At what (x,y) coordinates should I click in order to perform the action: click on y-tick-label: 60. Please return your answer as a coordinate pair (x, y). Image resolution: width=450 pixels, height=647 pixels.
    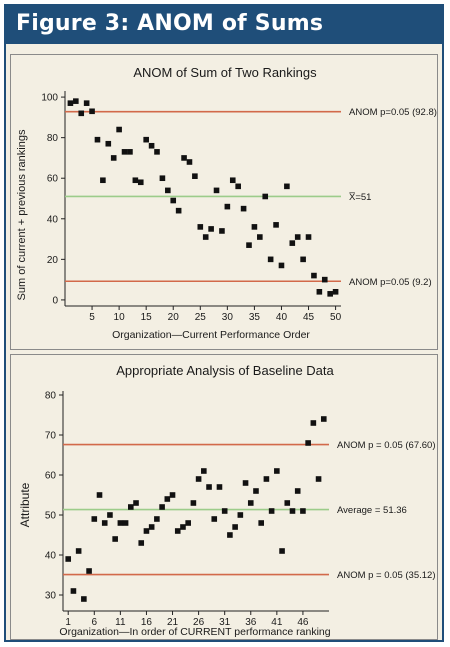
    Looking at the image, I should click on (51, 476).